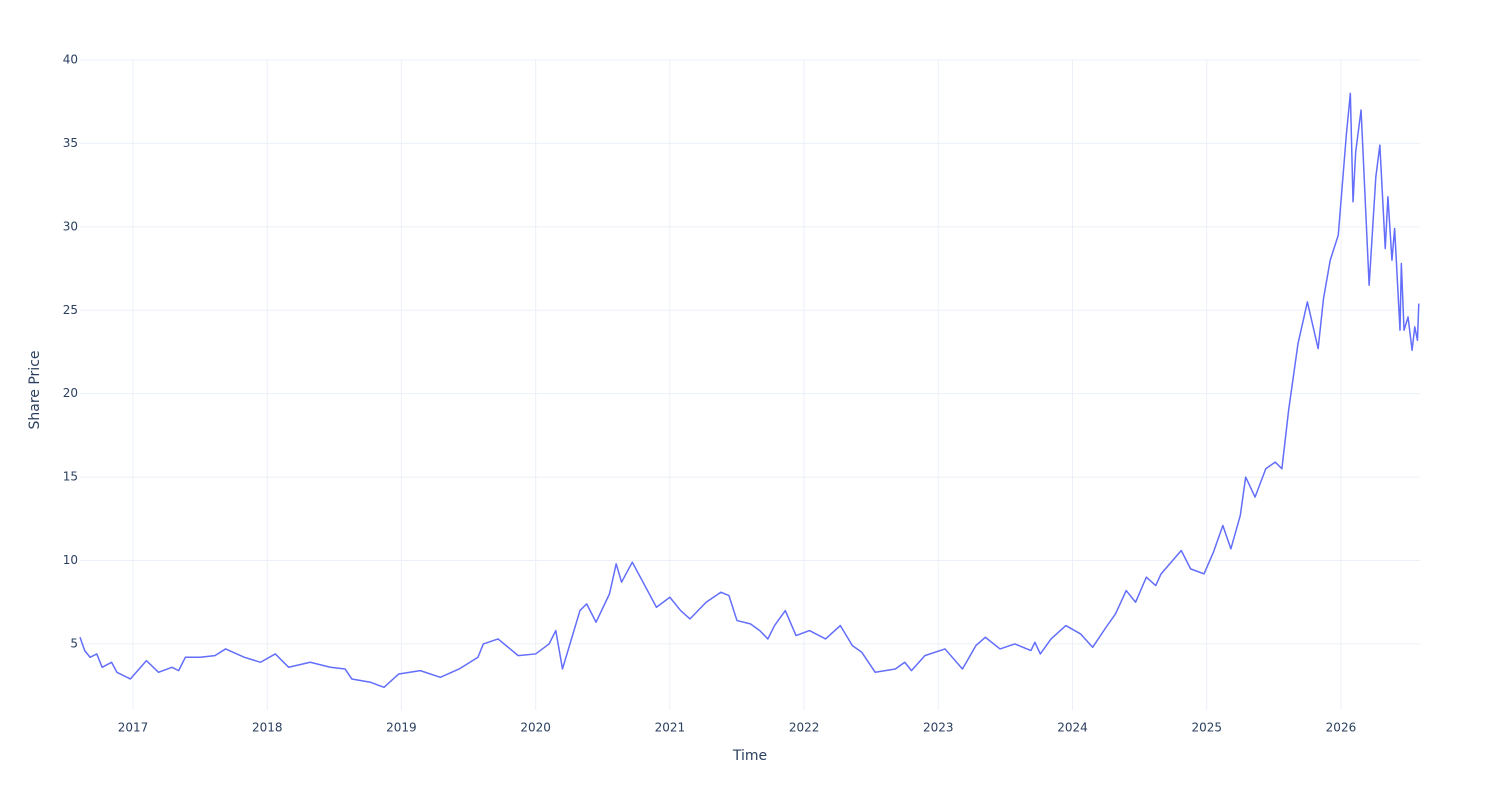 The image size is (1500, 800). What do you see at coordinates (1072, 728) in the screenshot?
I see `x-tick-label: 2024` at bounding box center [1072, 728].